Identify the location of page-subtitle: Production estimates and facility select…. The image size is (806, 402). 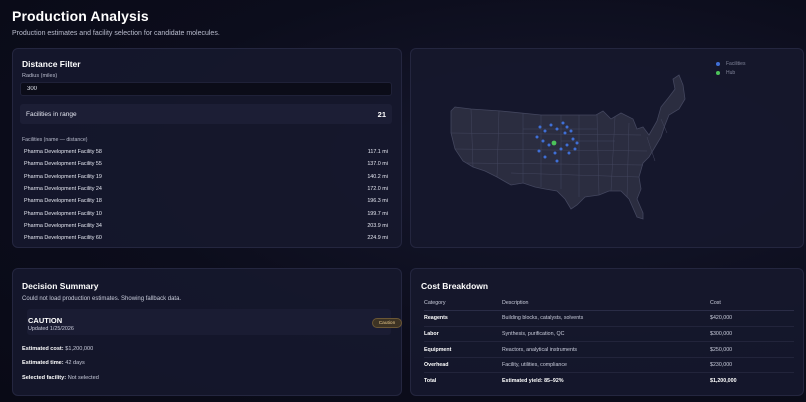
(116, 33).